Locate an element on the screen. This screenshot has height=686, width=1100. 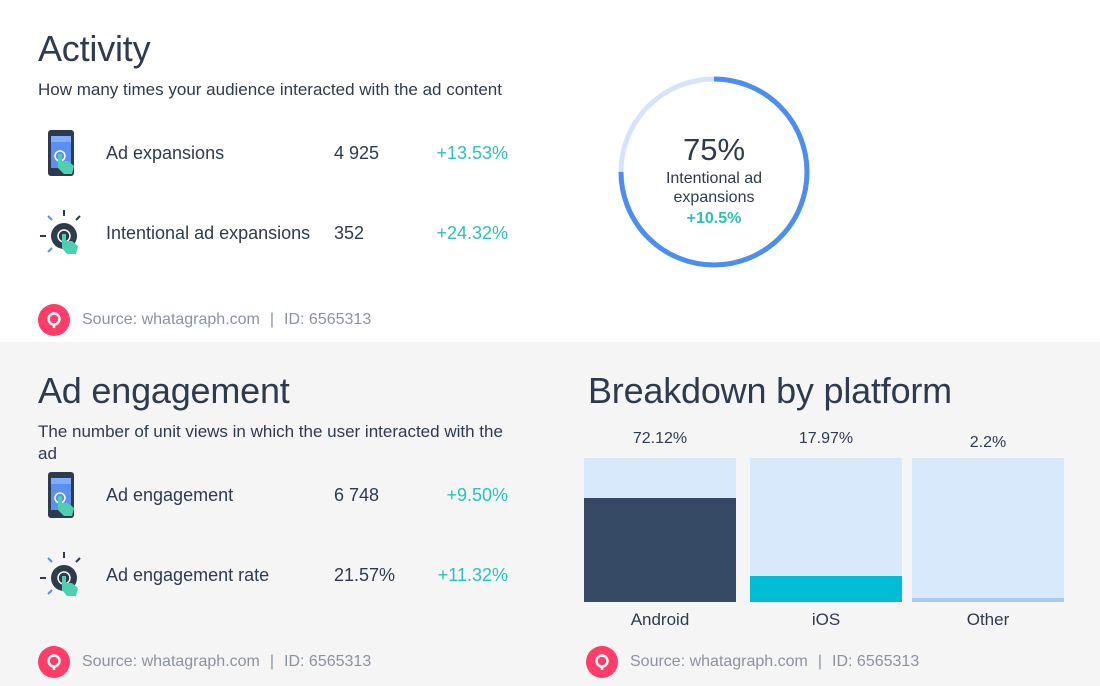
metric-label: Ad engagement rate is located at coordinates (188, 575).